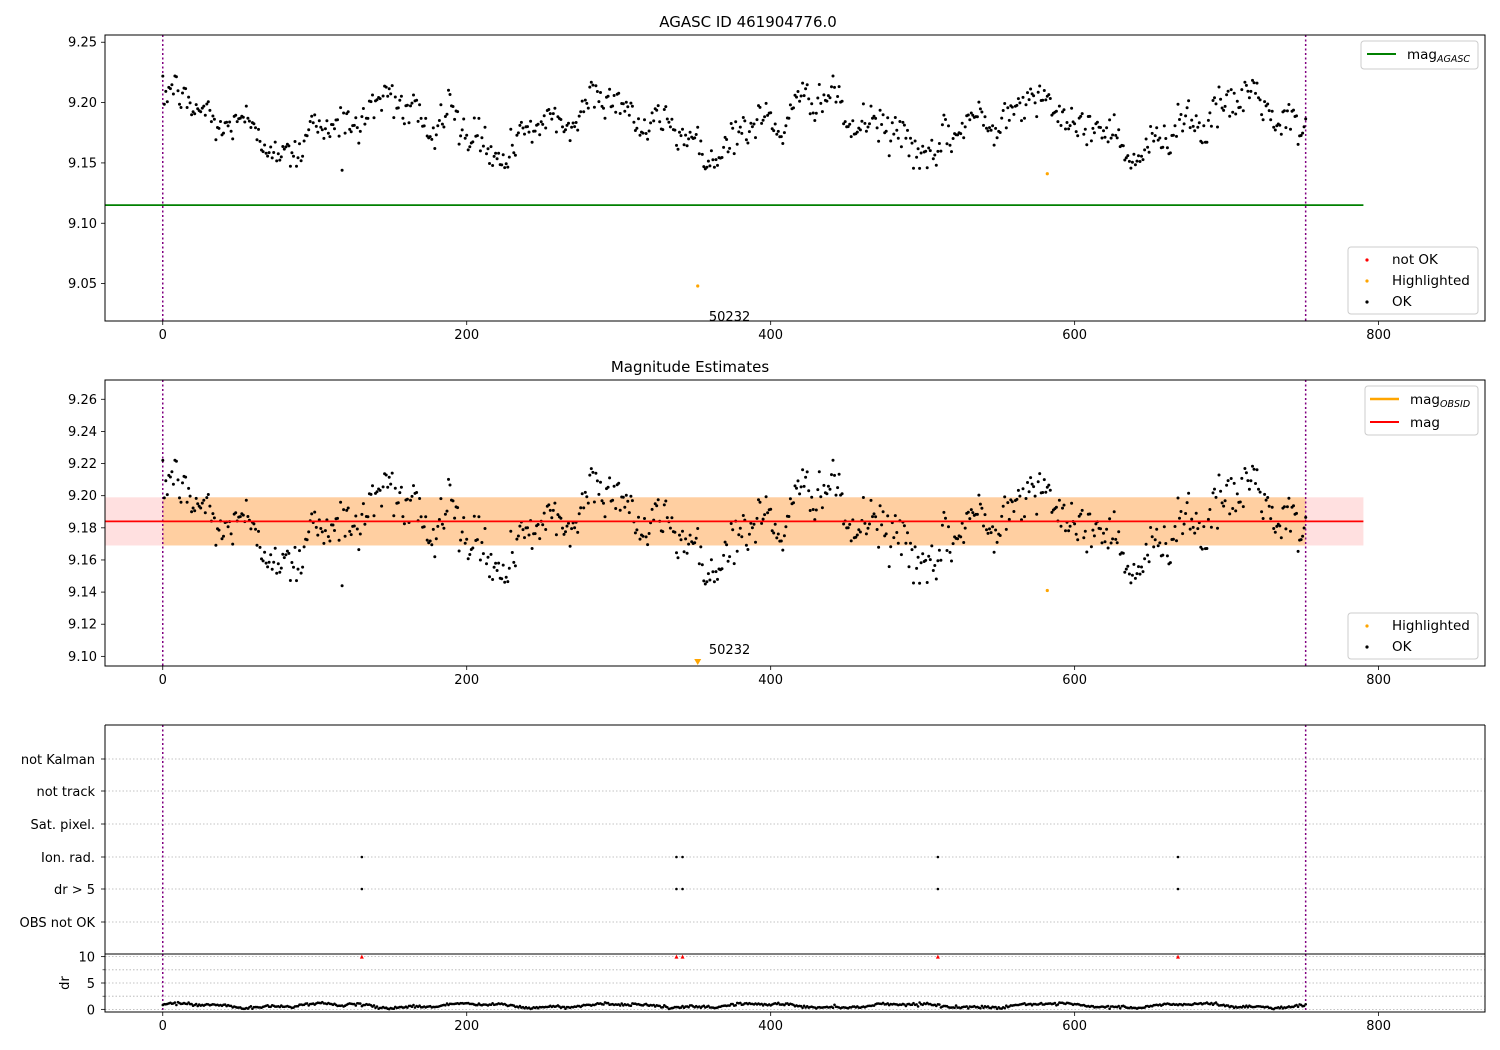  I want to click on clipped-marker, so click(937, 956).